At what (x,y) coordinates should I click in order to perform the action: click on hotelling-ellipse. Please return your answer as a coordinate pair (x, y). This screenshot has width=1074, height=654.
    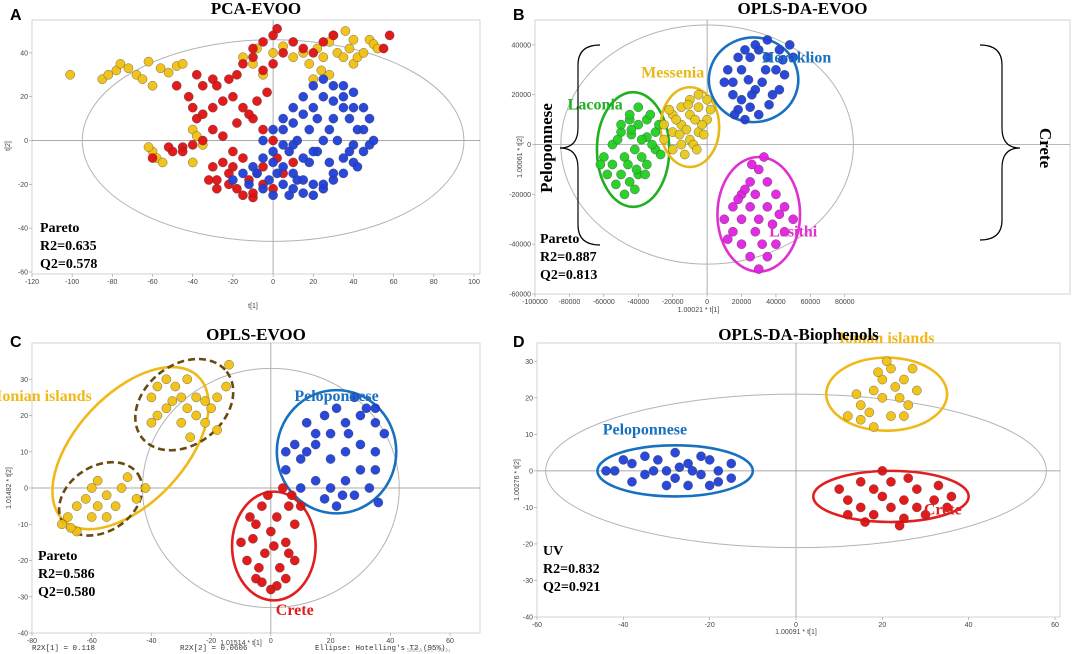
    Looking at the image, I should click on (707, 144).